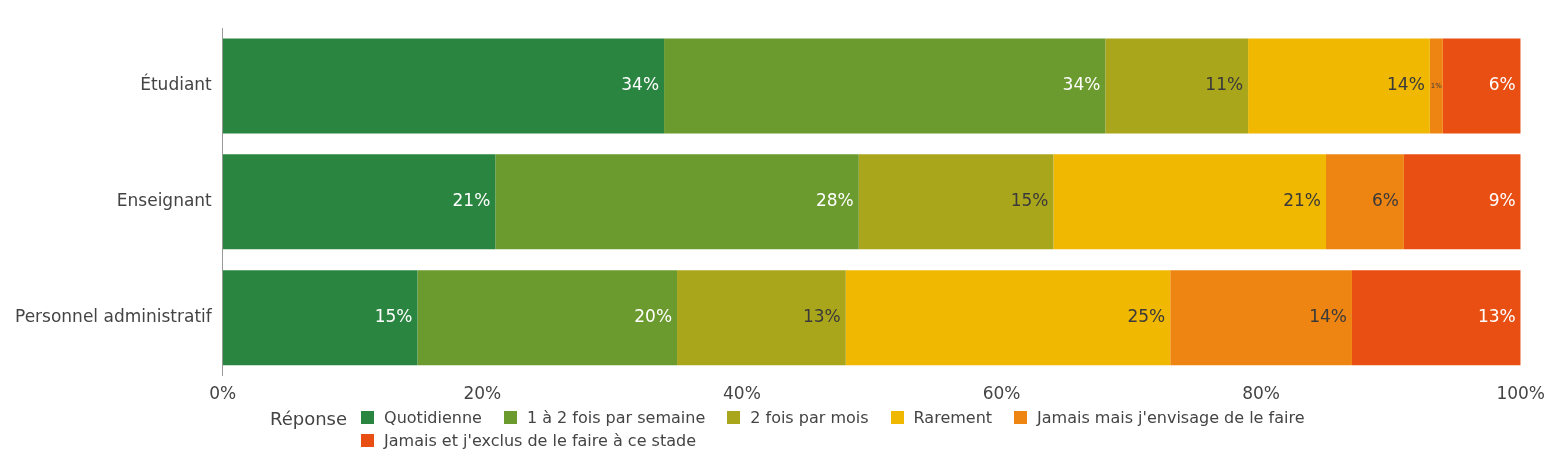 This screenshot has height=475, width=1557. Describe the element at coordinates (742, 393) in the screenshot. I see `x-tick-label: 40%` at that location.